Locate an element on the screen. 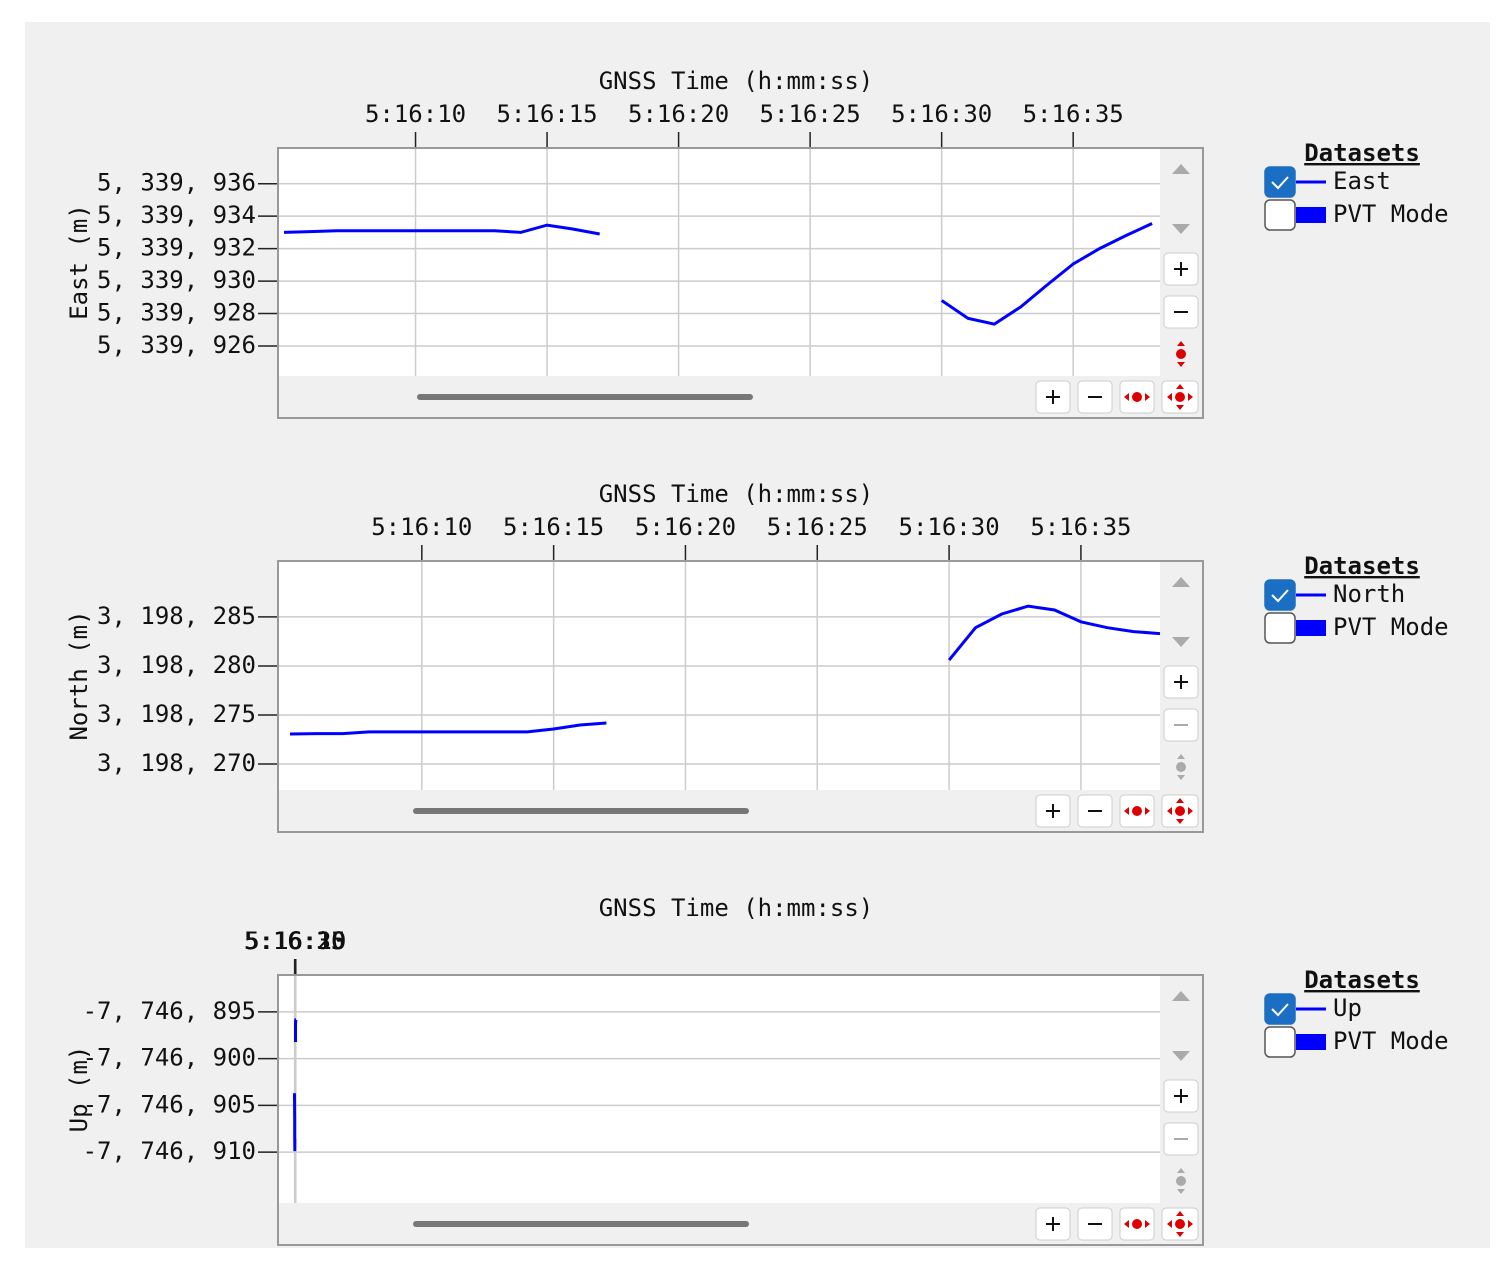 This screenshot has width=1510, height=1274. y-tick-label: 3, 198, 270 is located at coordinates (176, 763).